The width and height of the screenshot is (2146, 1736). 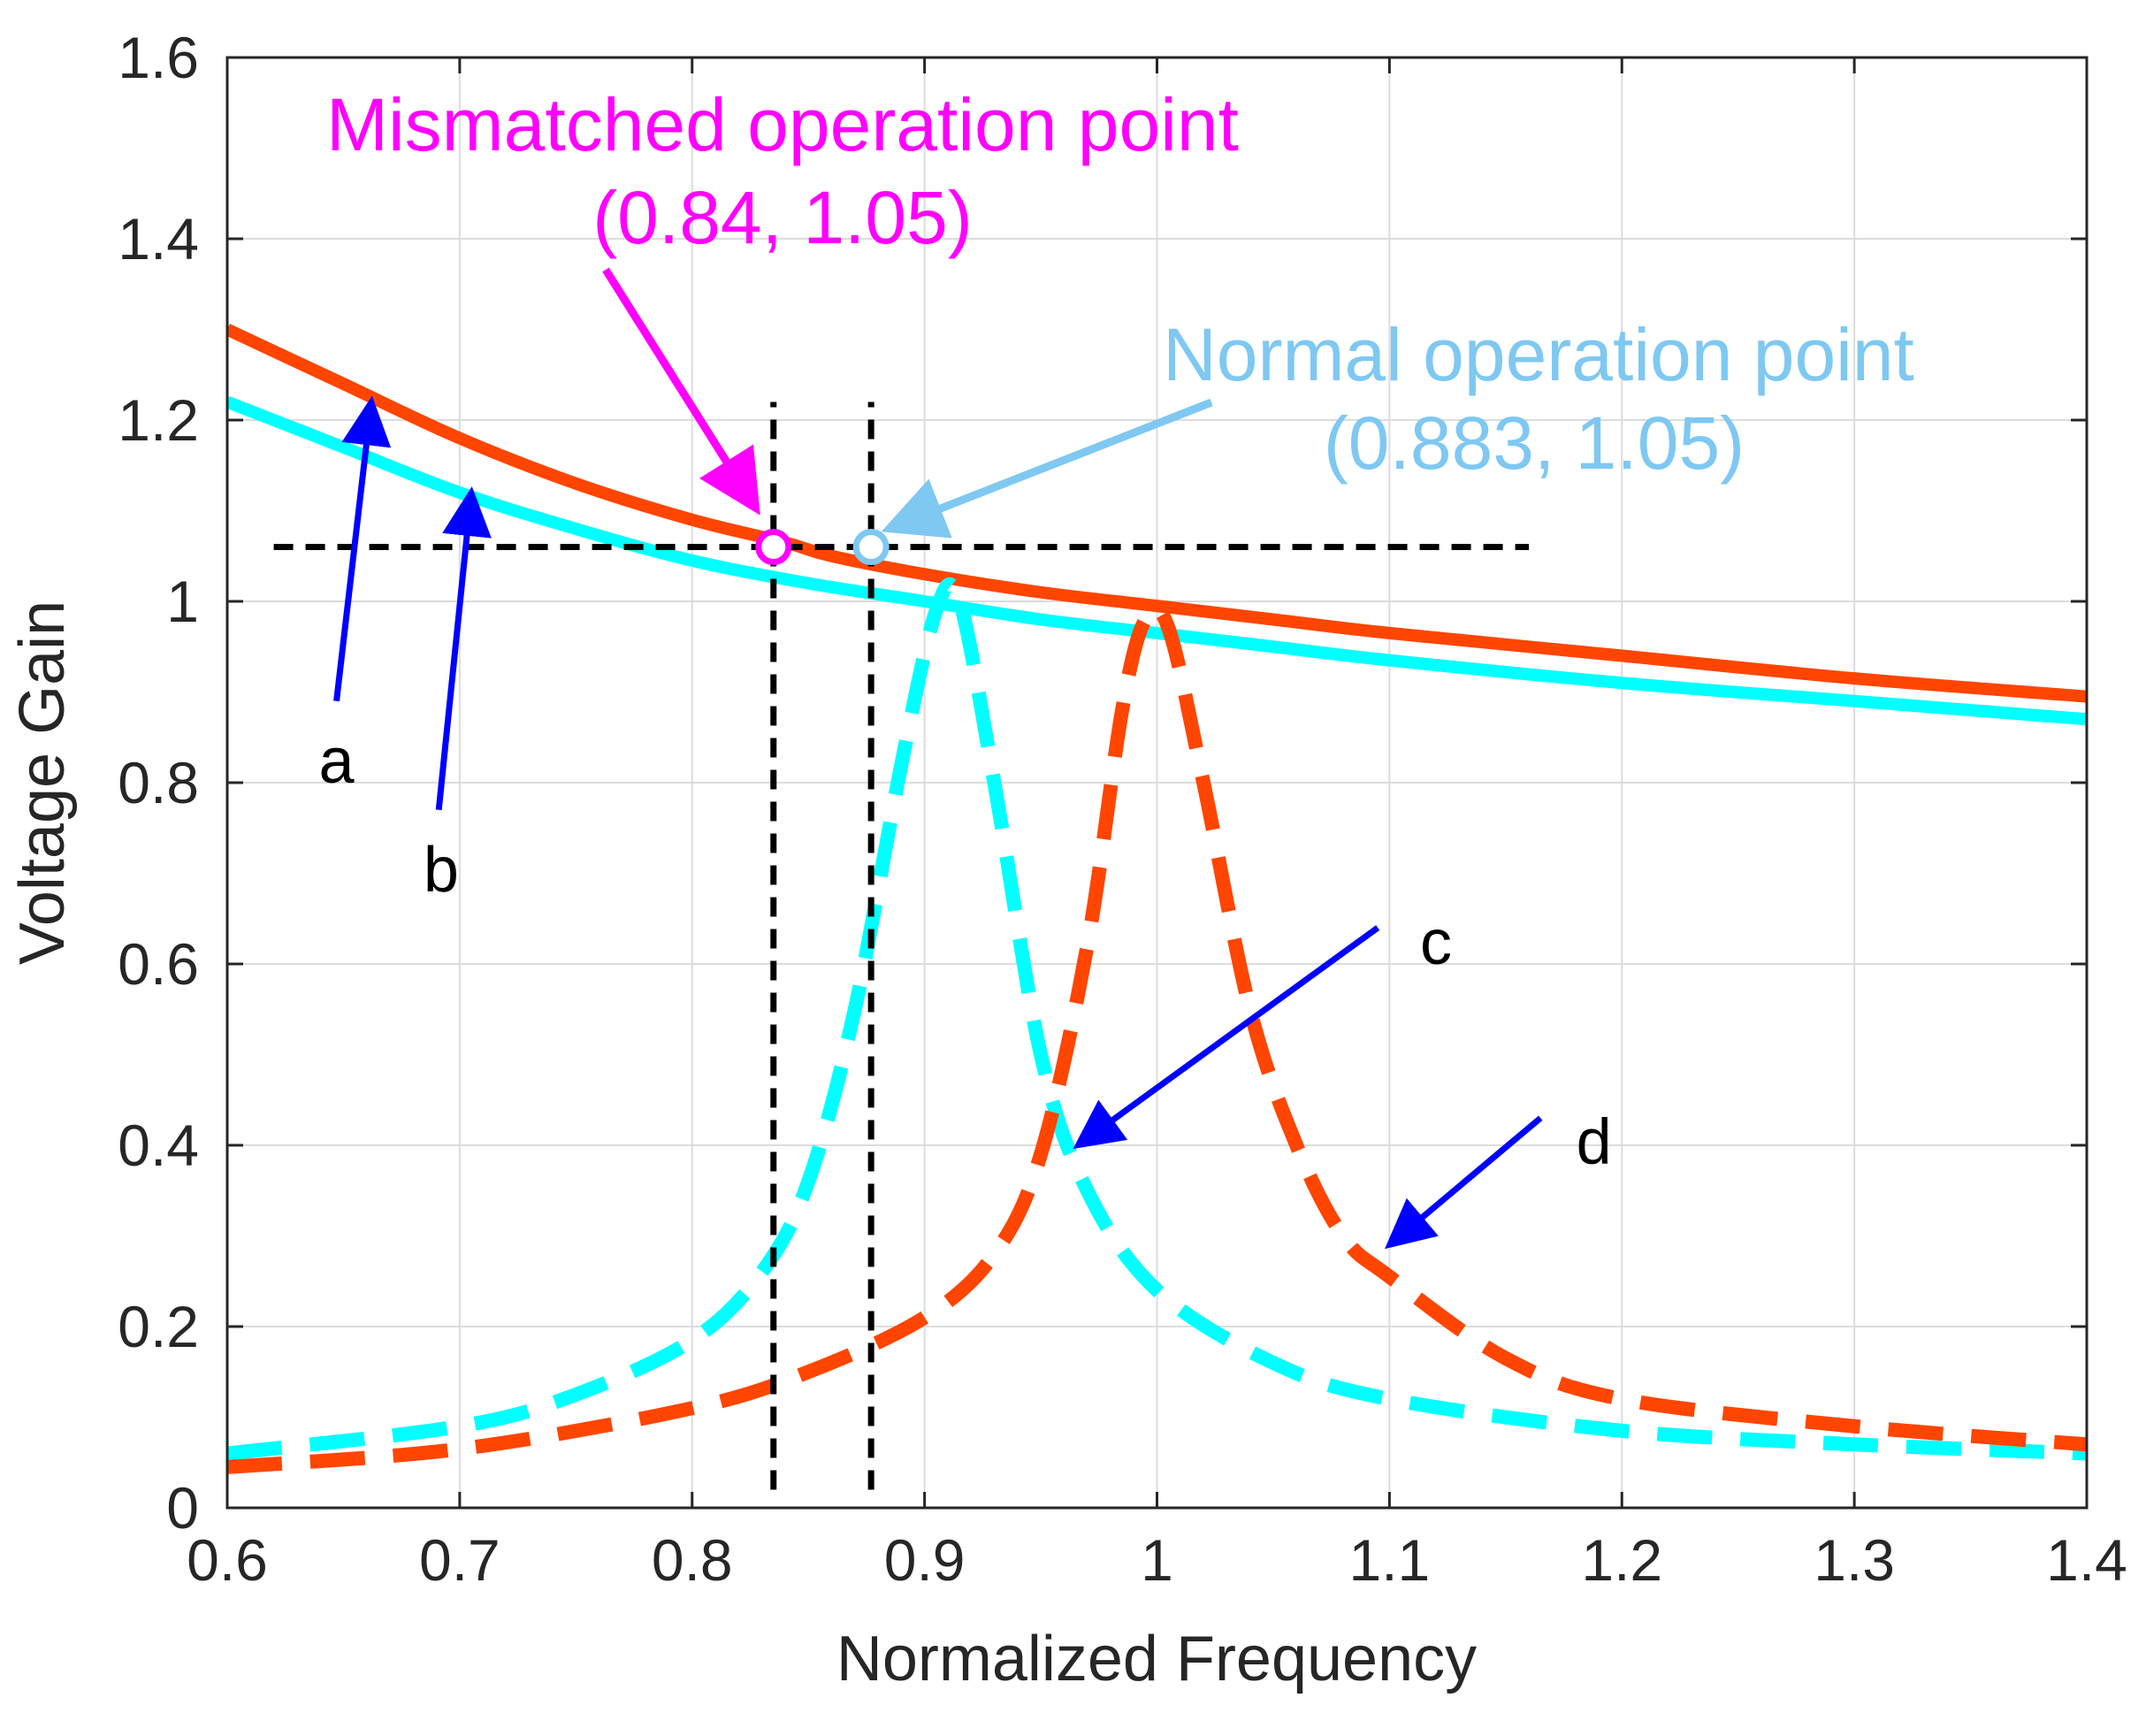 I want to click on curve-arrow-b, so click(x=463, y=648).